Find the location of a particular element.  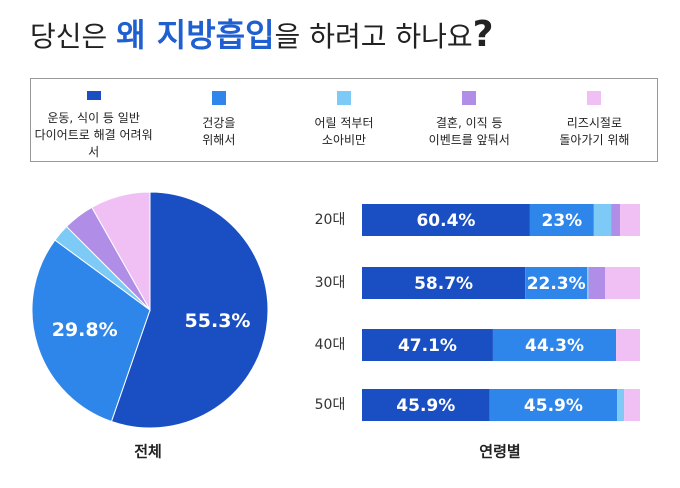

y-tick-label: 40대 is located at coordinates (330, 345).